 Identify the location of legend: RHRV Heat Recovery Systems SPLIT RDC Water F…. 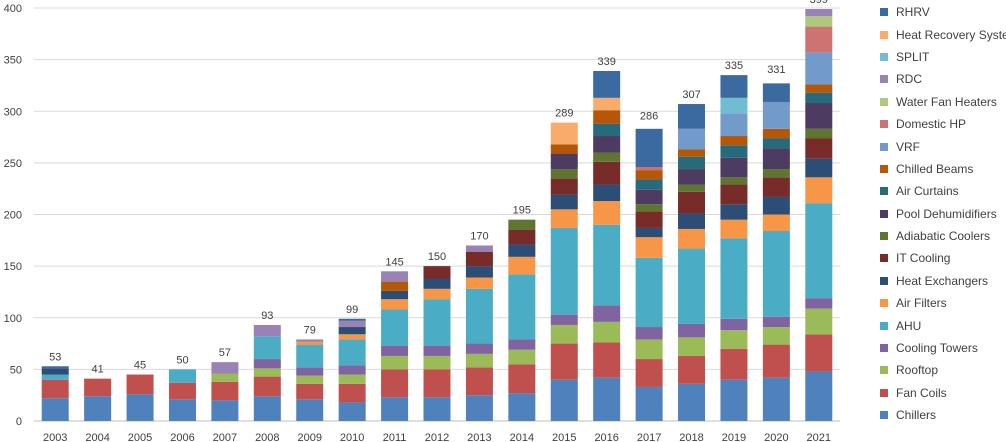
(943, 213).